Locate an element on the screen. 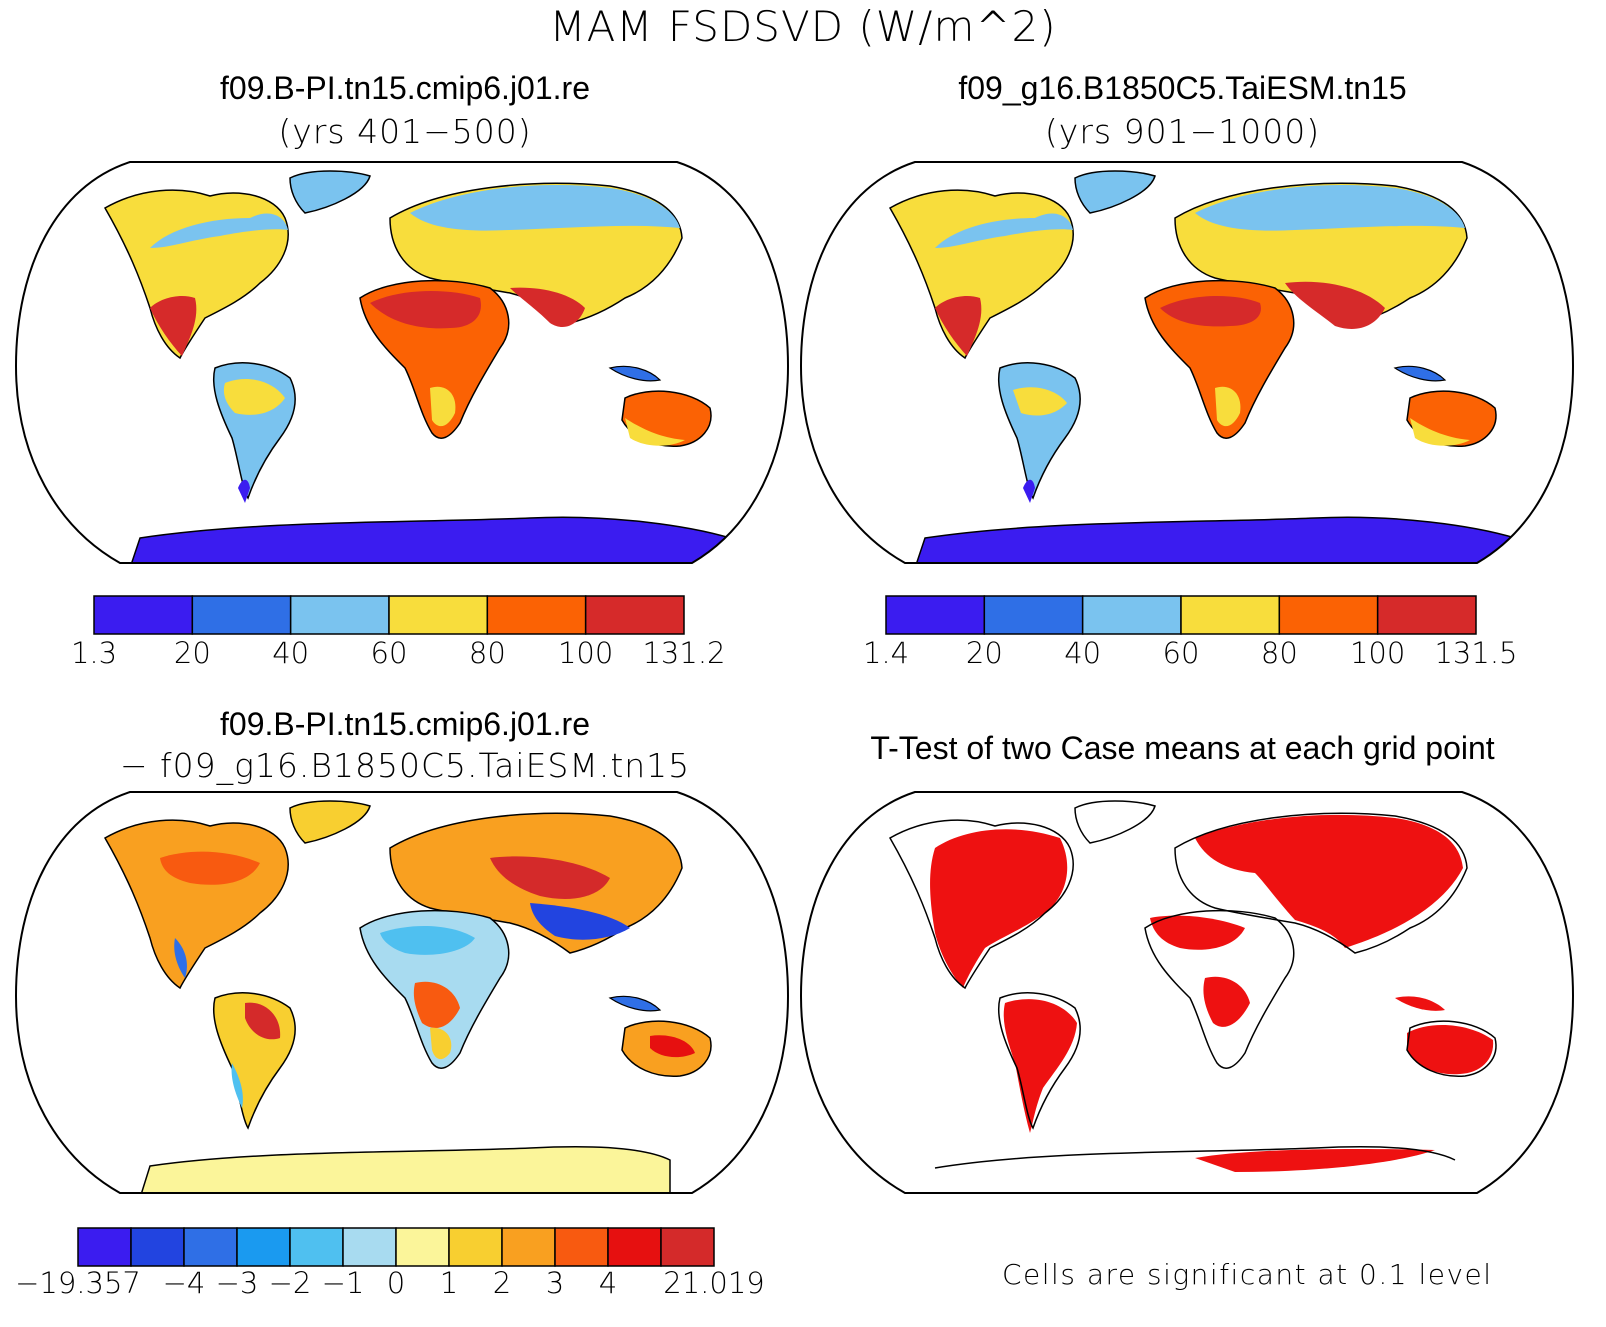  colorbar-tick-label: −3 is located at coordinates (237, 1283).